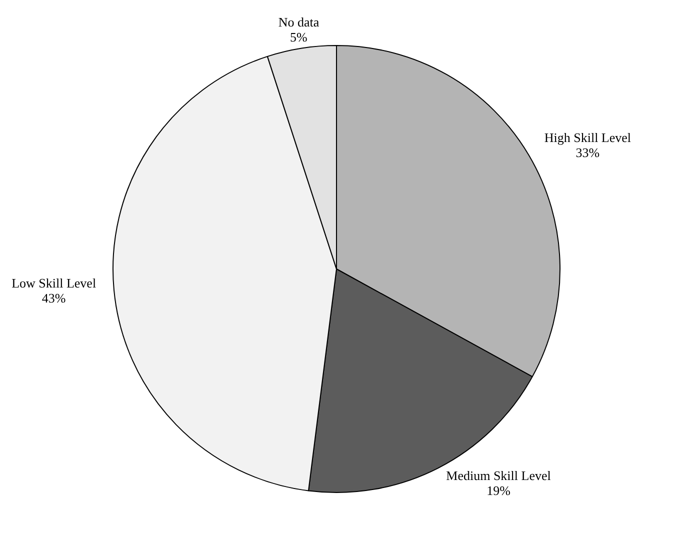 The height and width of the screenshot is (538, 673). I want to click on slice-label: Medium Skill Level, so click(499, 476).